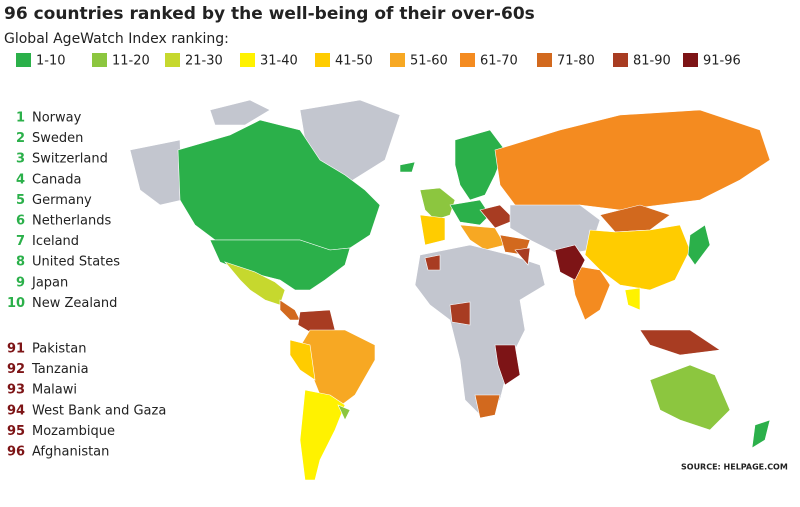  What do you see at coordinates (354, 61) in the screenshot?
I see `legend-label: 41-50` at bounding box center [354, 61].